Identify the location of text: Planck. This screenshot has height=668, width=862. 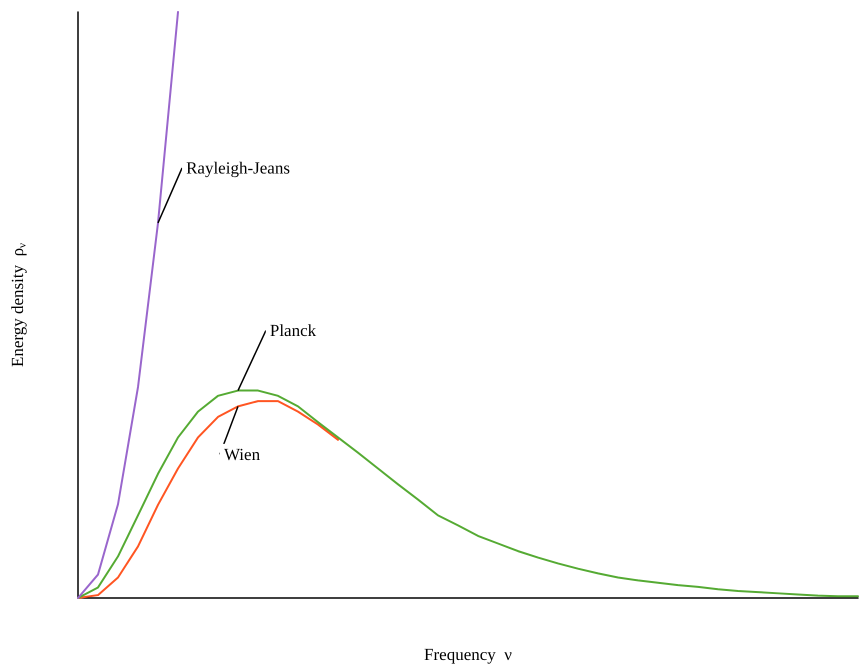
(293, 330).